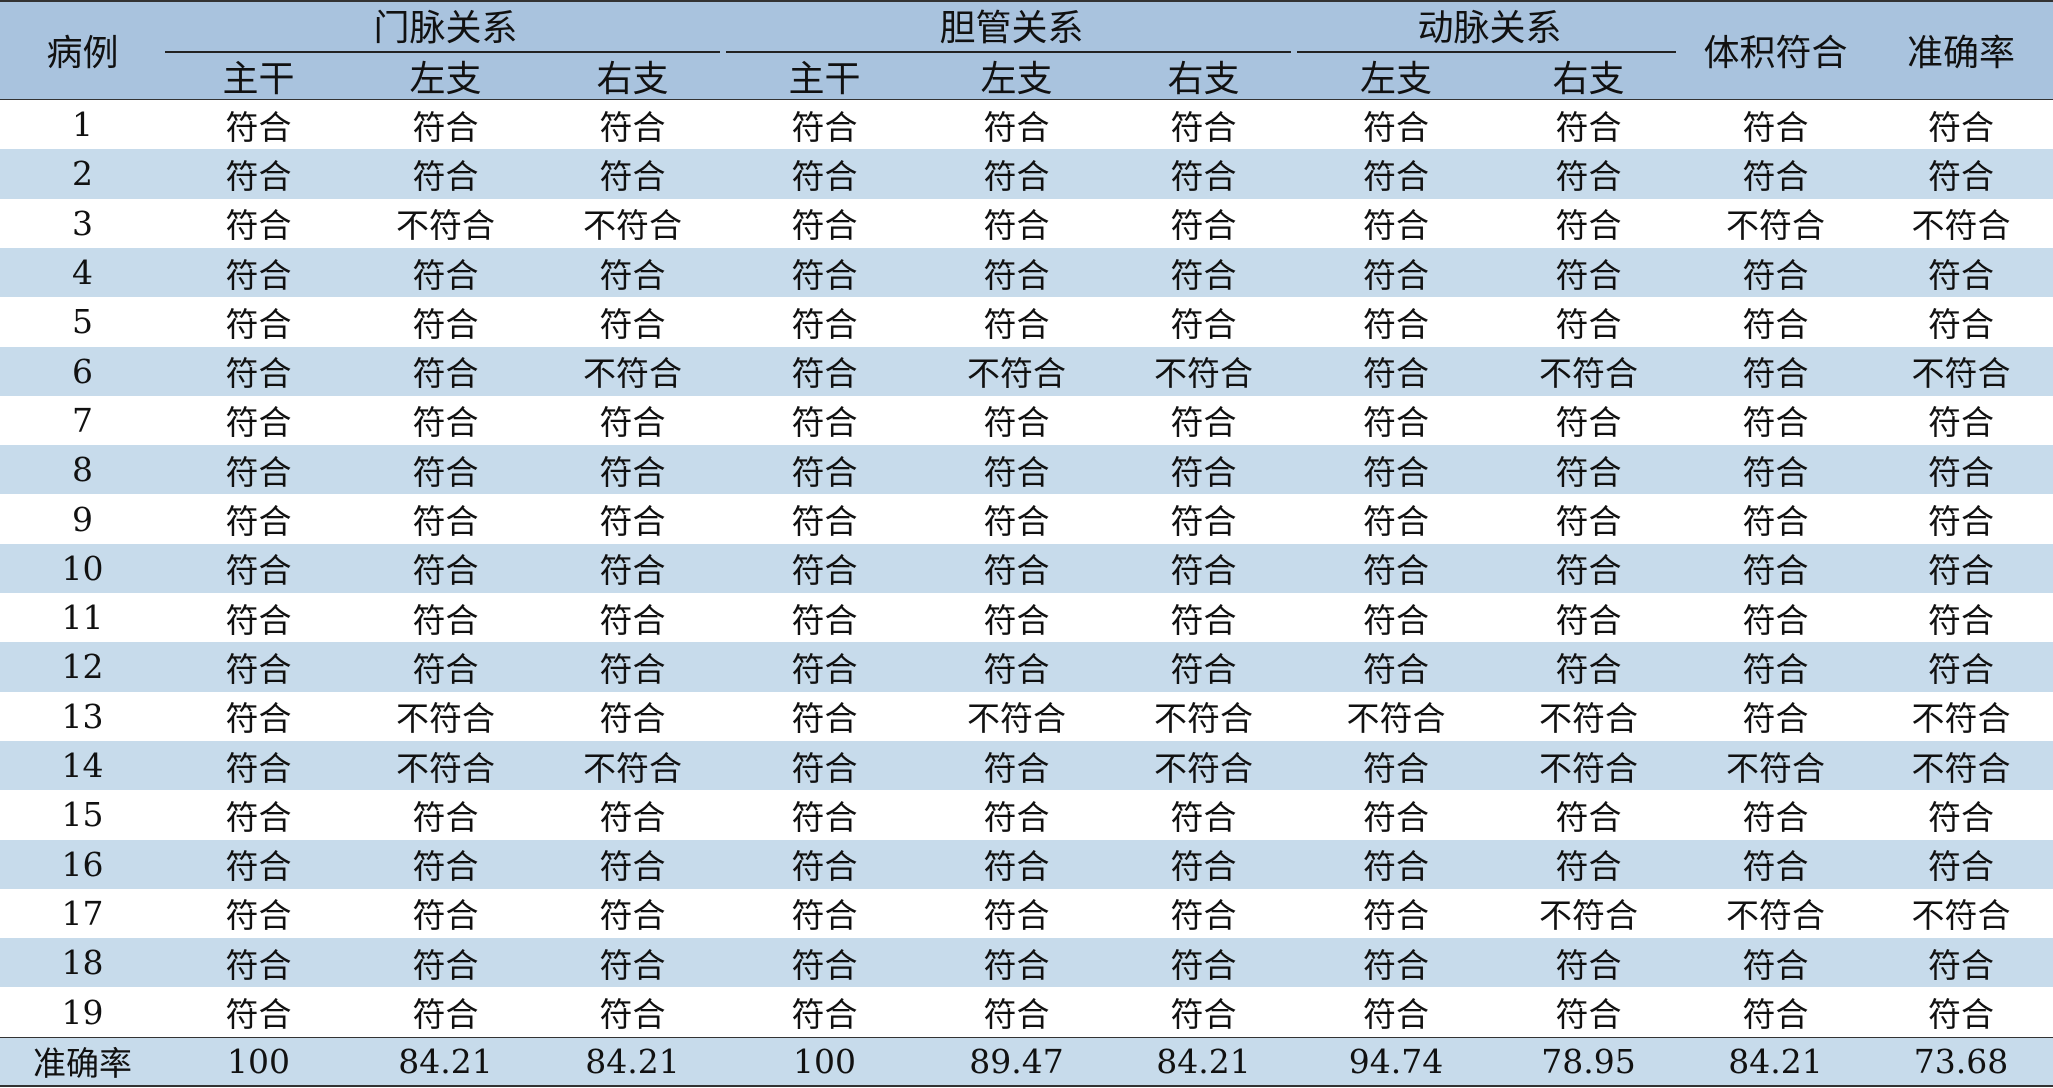  I want to click on table-row: 6 符合 符合 不符合 符合 不符合 不符合 符合 不符合 符合 不符合, so click(1026, 371).